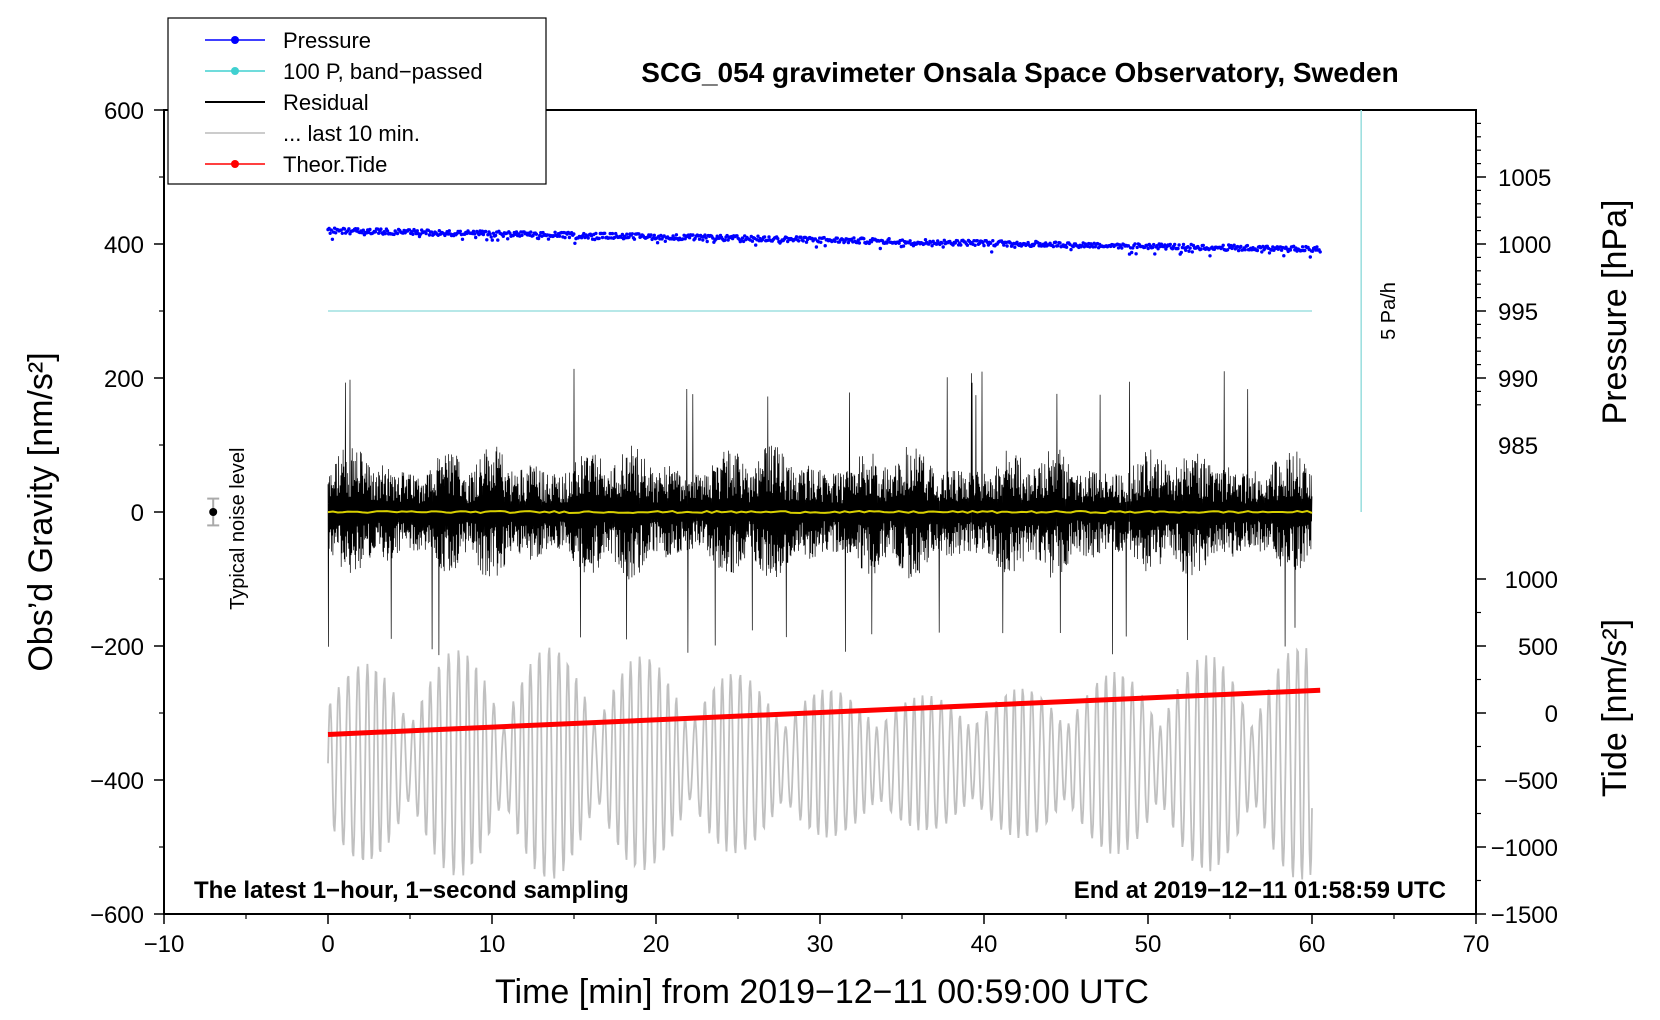  I want to click on pressure-tick-label: 990, so click(1518, 379).